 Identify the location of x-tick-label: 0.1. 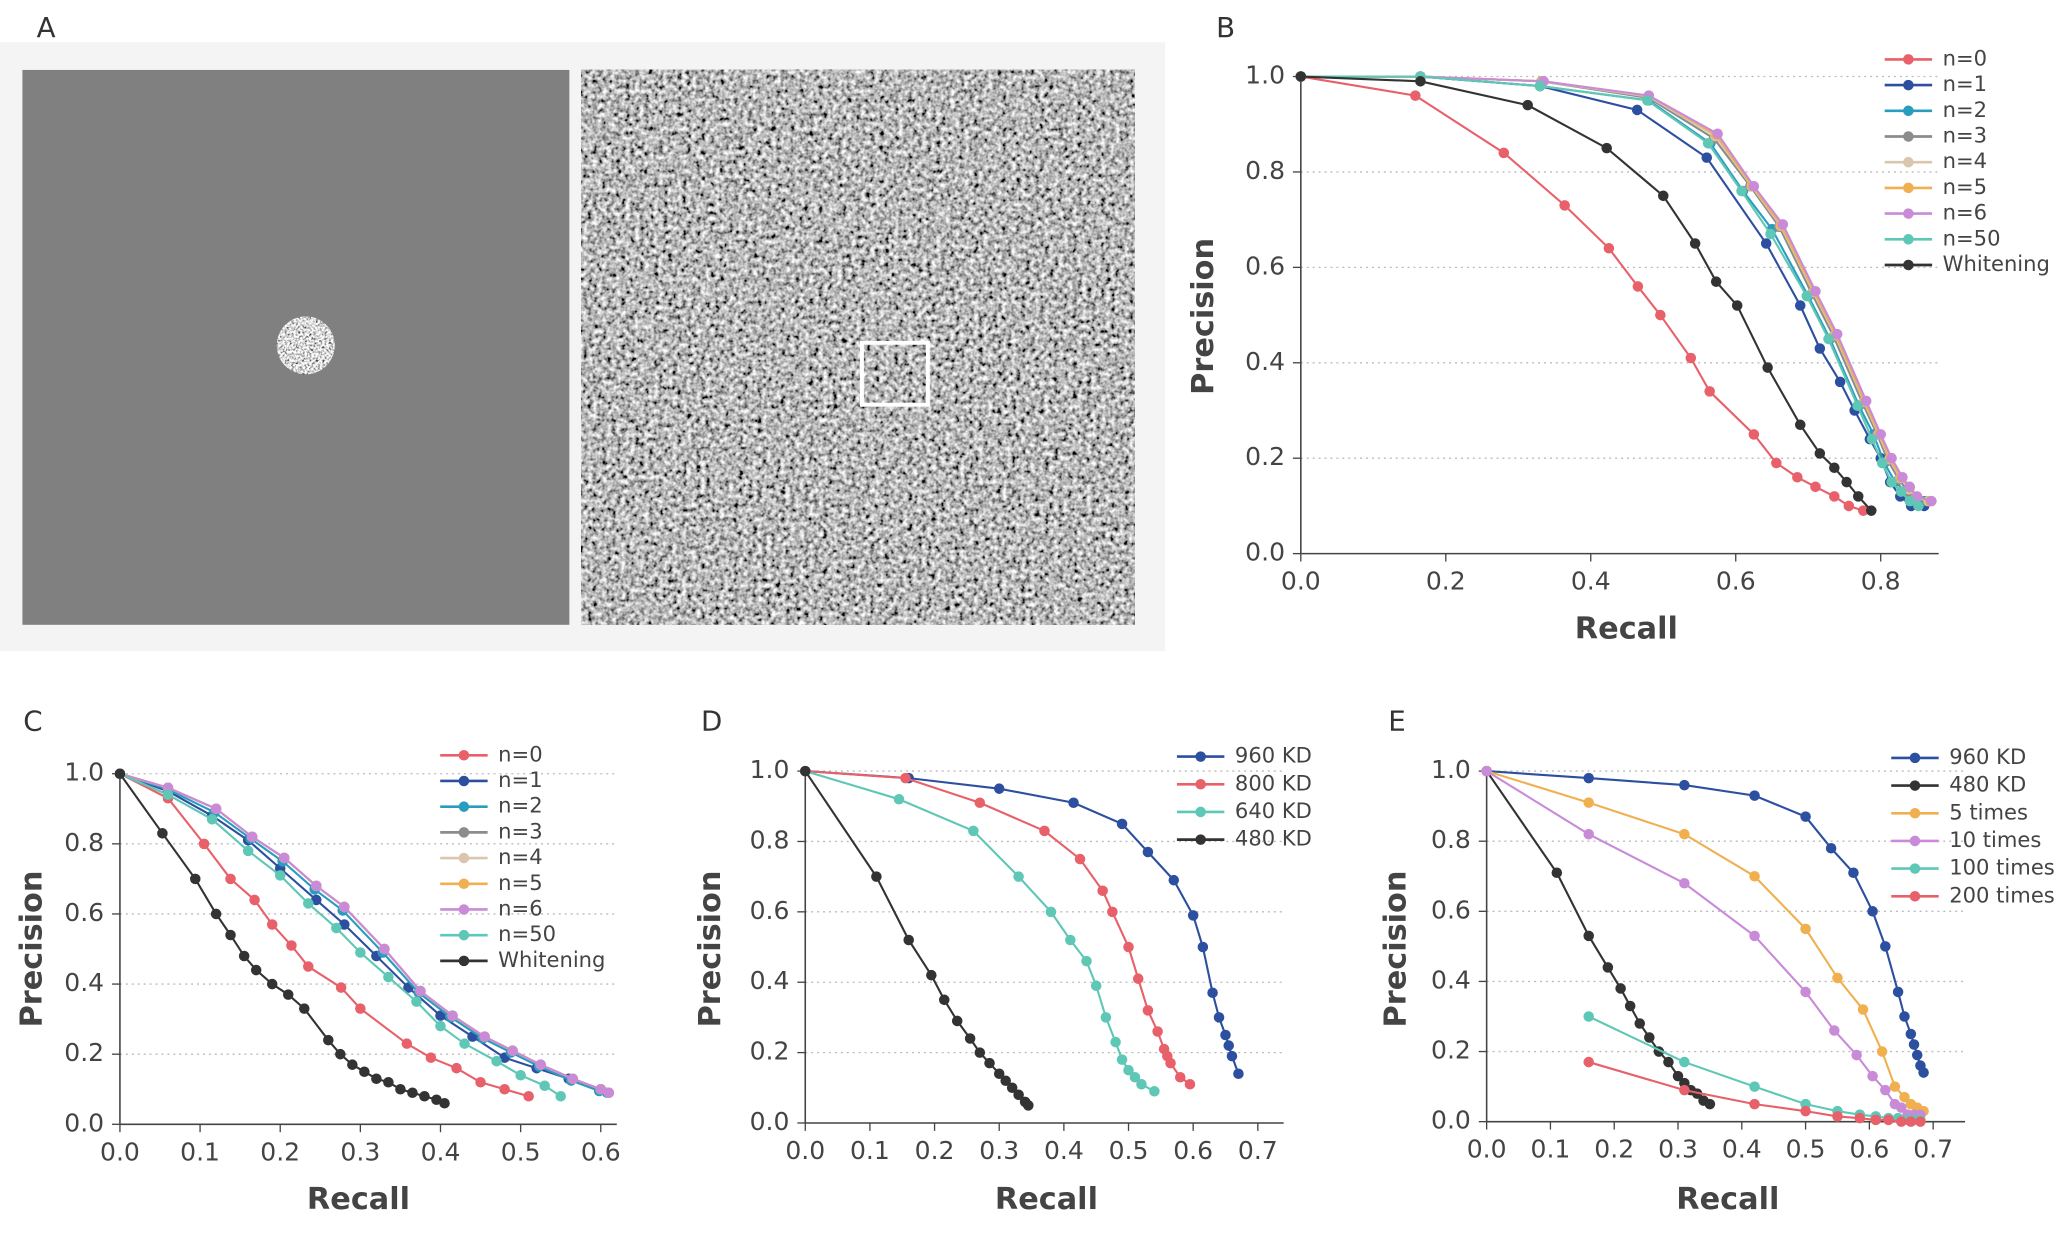
(870, 1150).